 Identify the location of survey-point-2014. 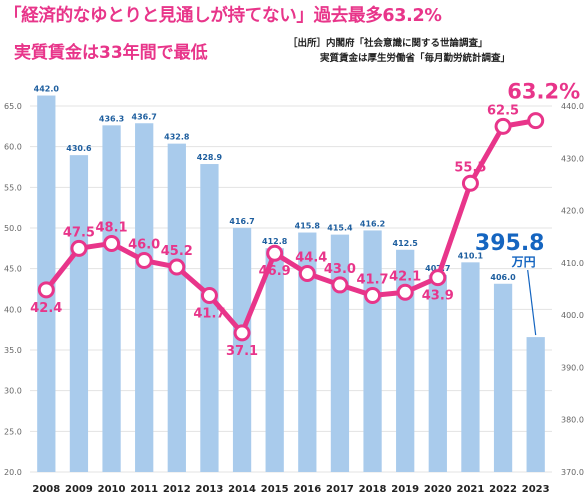
(242, 333).